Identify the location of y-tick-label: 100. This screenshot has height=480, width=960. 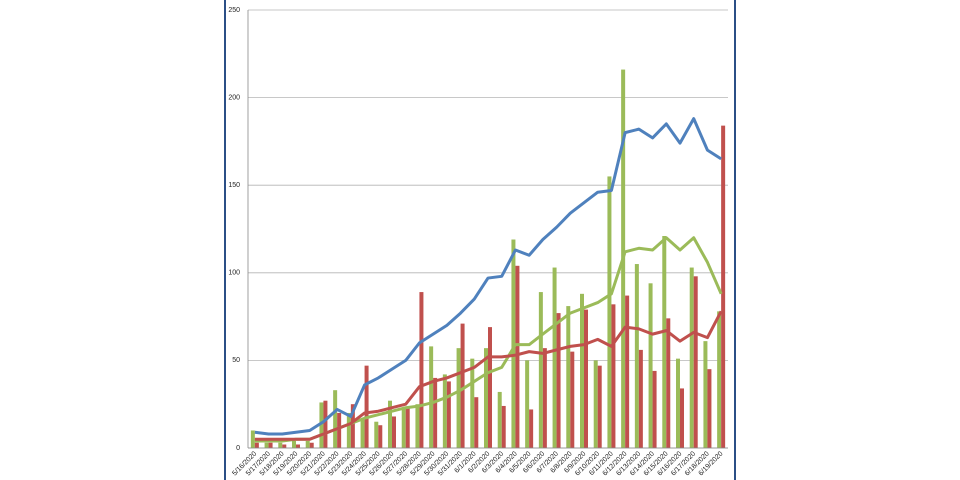
(234, 273).